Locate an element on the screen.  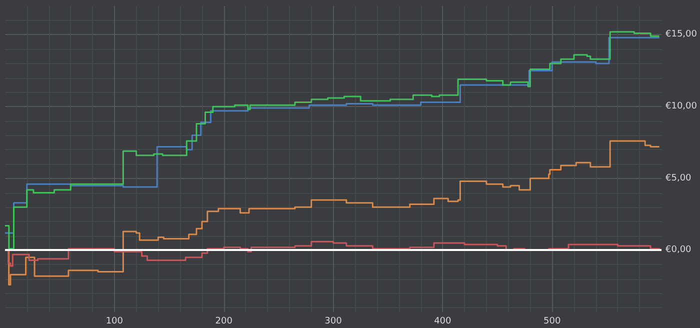
y-tick-label: €5,00 is located at coordinates (679, 178).